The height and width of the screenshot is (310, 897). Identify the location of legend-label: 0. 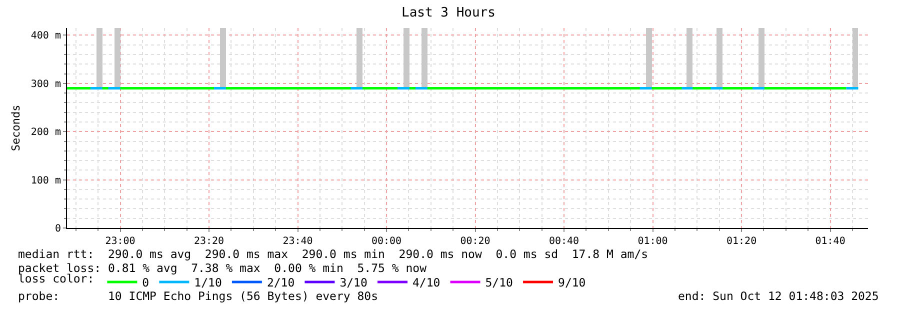
(146, 282).